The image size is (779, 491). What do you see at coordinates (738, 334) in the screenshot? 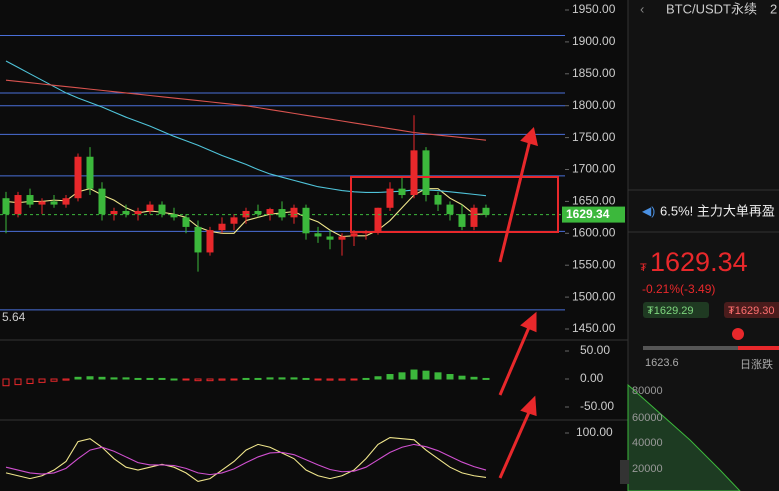
I see `range-marker` at bounding box center [738, 334].